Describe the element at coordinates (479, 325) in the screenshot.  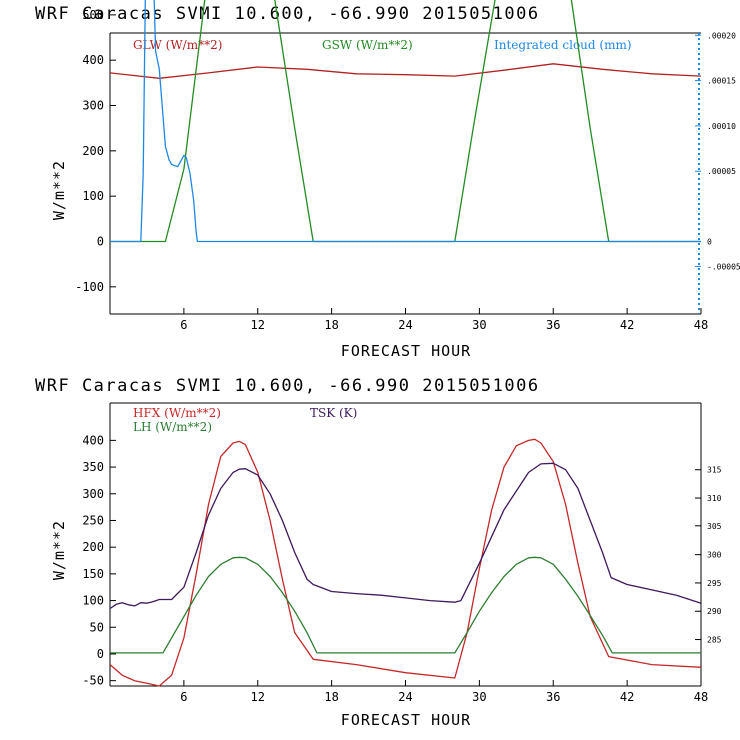
I see `top-x-tick-label: 30` at that location.